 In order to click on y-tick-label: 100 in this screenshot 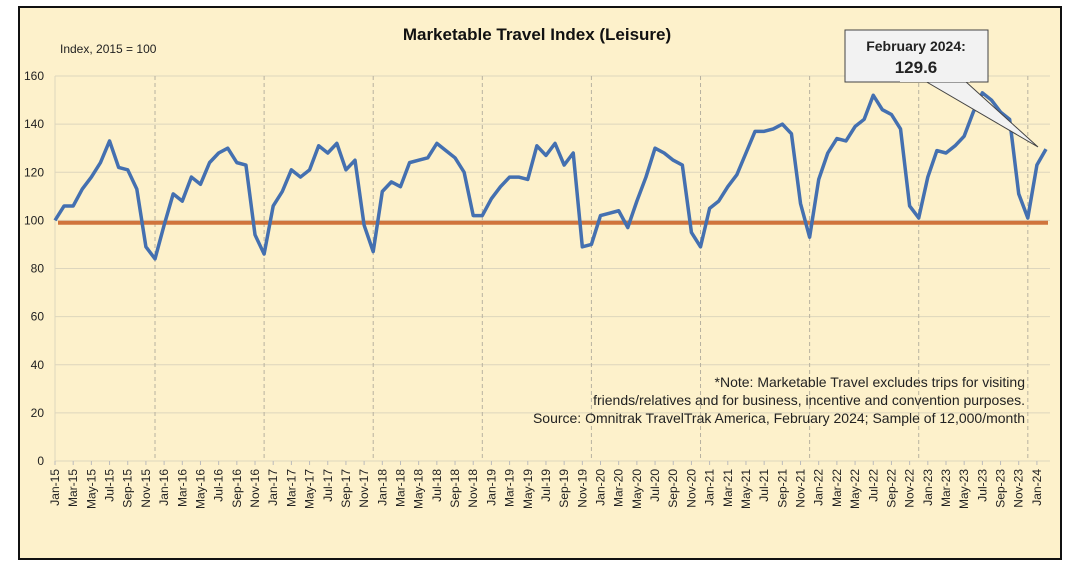, I will do `click(34, 220)`.